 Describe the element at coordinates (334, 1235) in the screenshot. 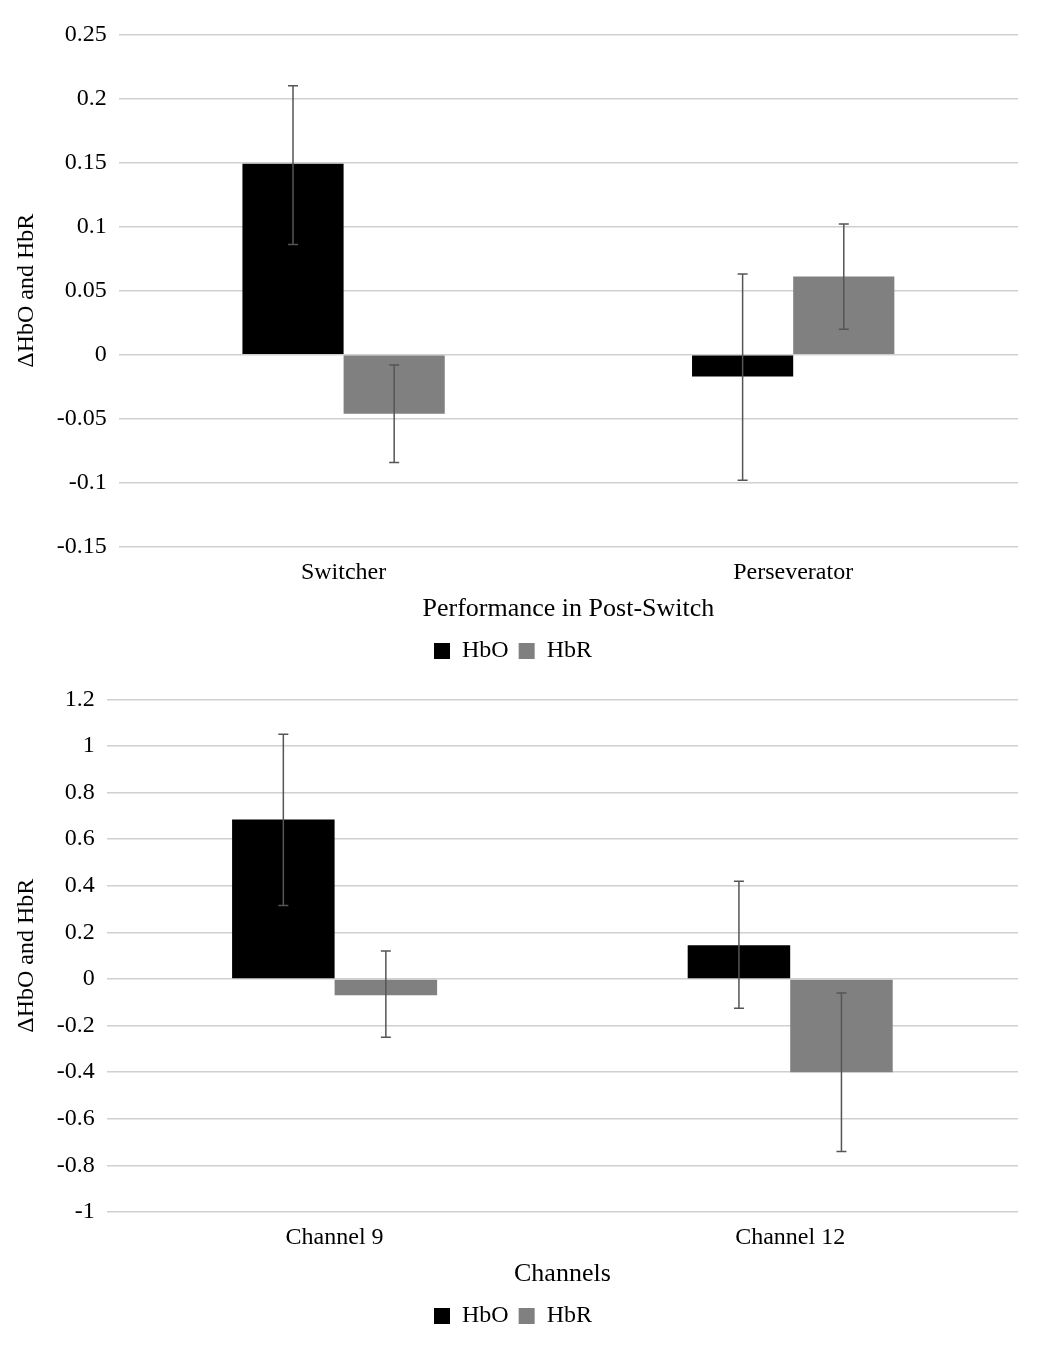

I see `x-tick-label: Channel 9` at that location.